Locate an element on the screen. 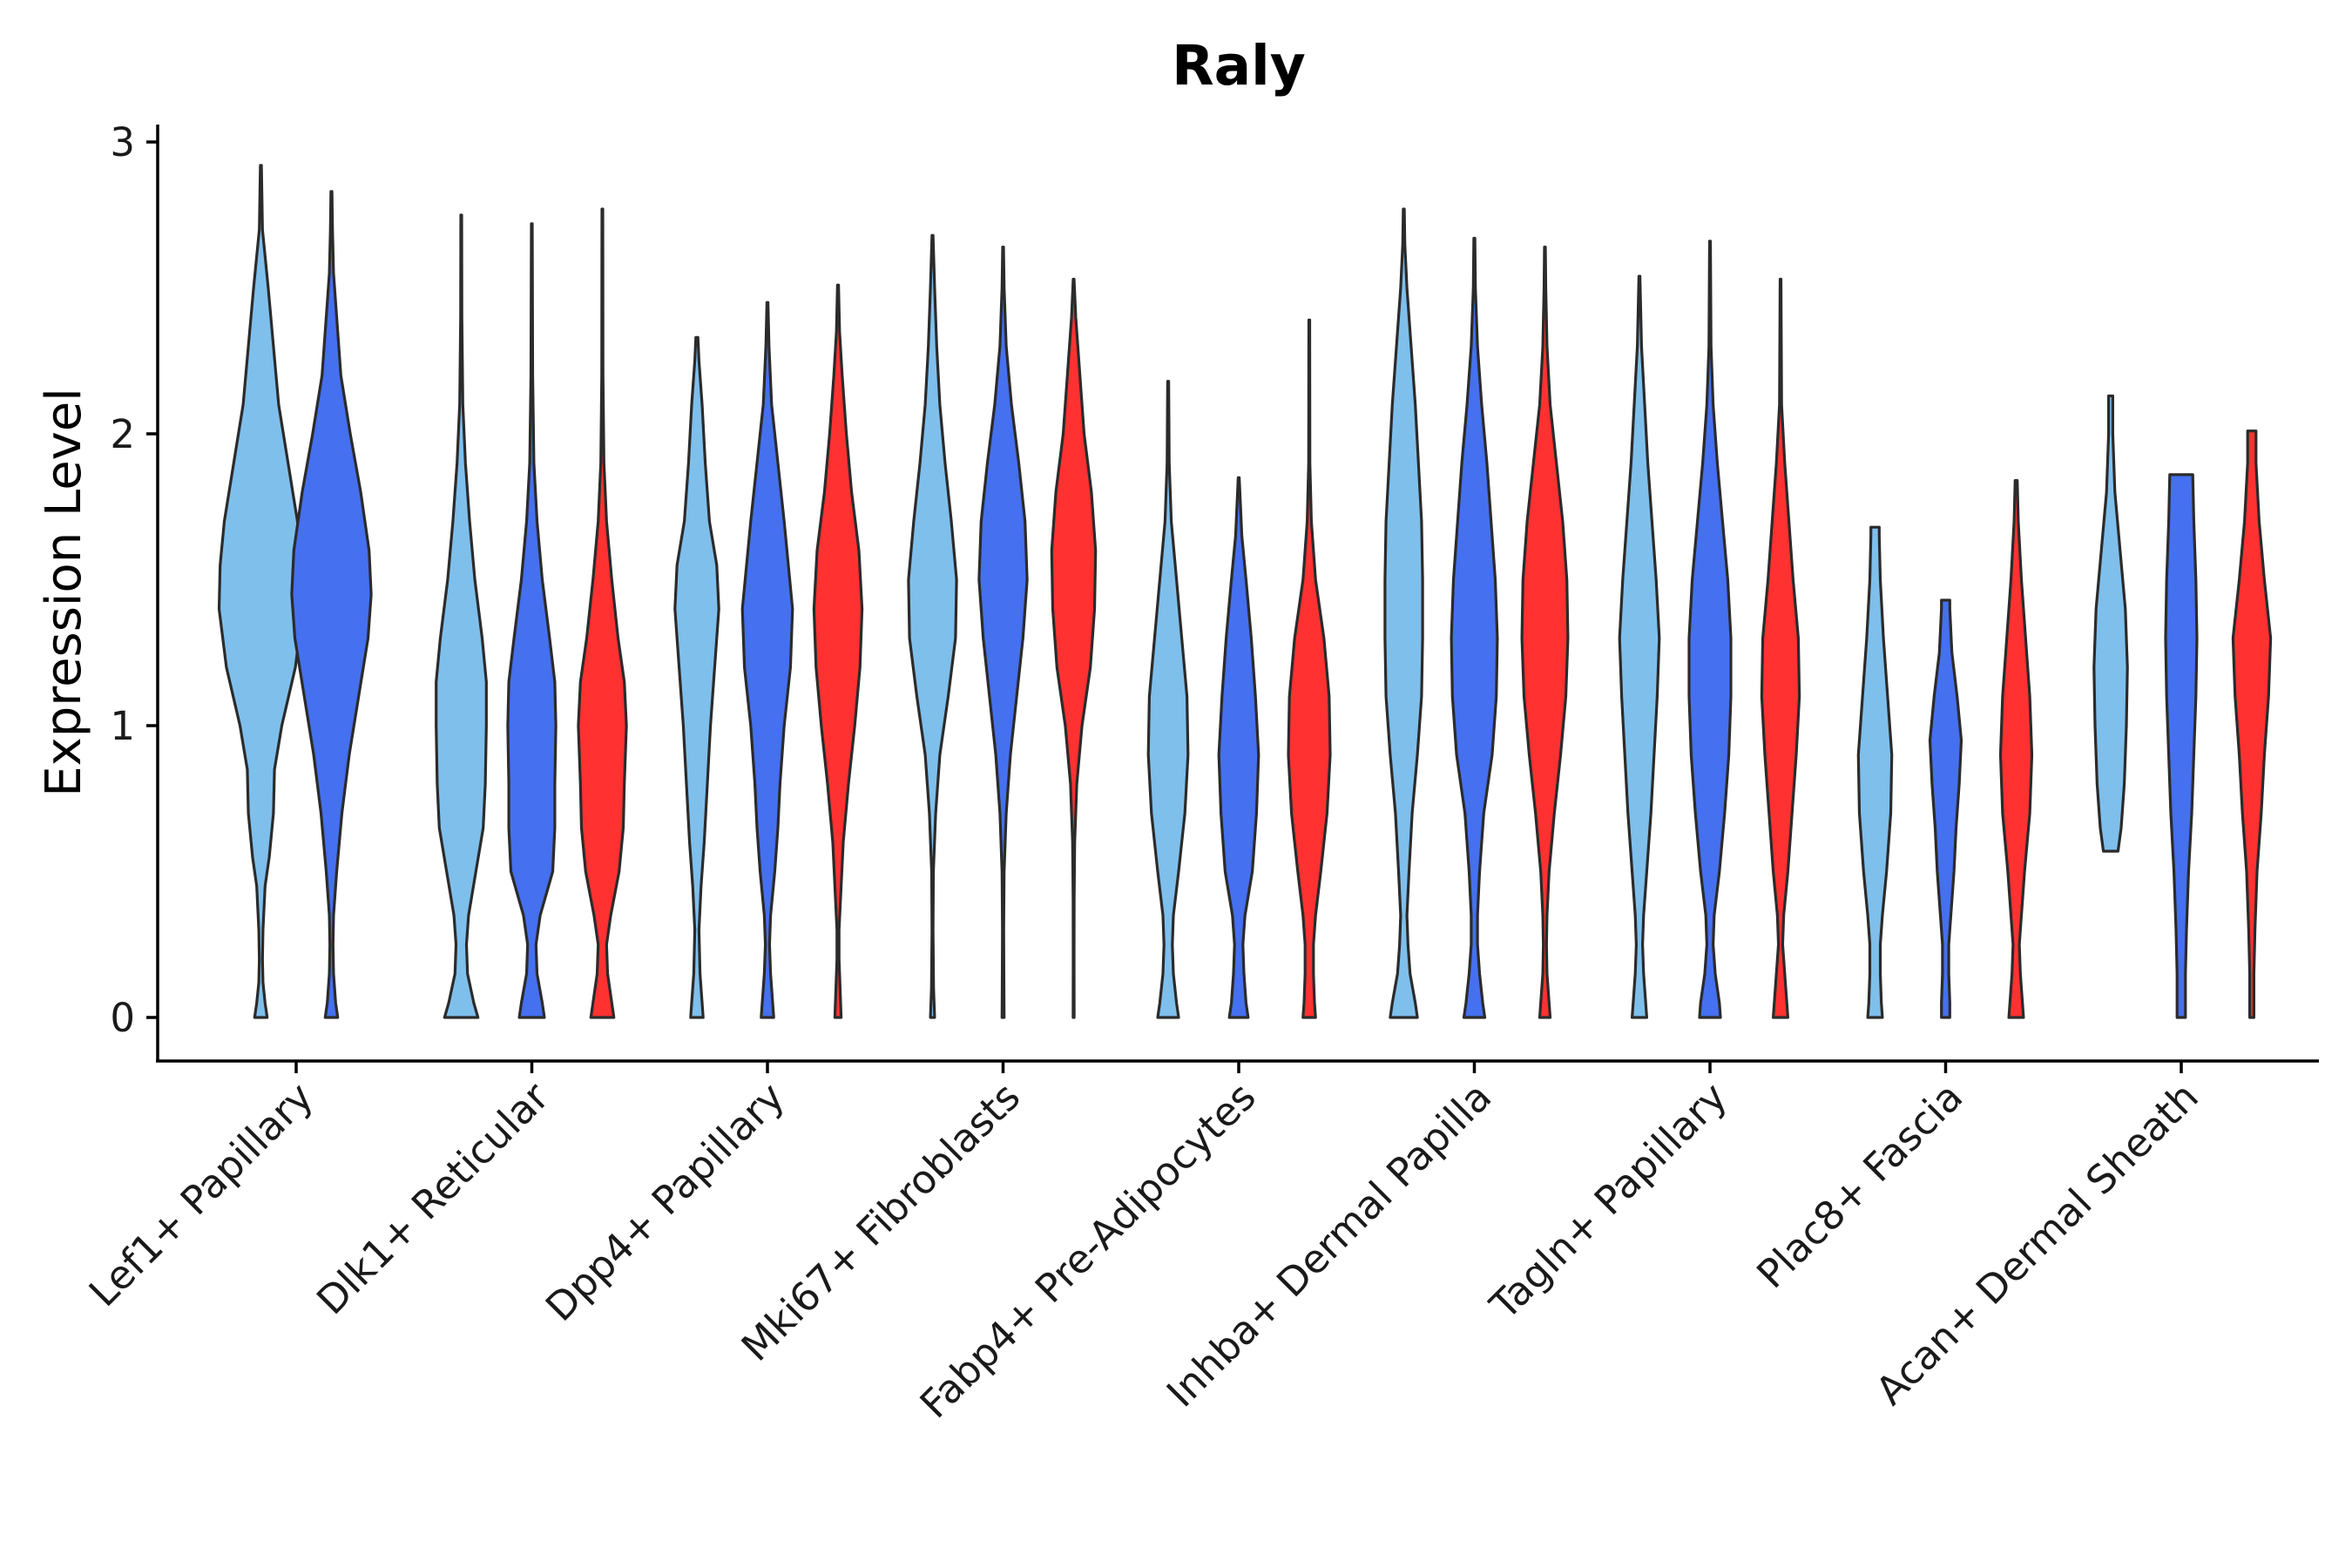 The width and height of the screenshot is (2352, 1568). y-tick-label: 0 is located at coordinates (122, 1018).